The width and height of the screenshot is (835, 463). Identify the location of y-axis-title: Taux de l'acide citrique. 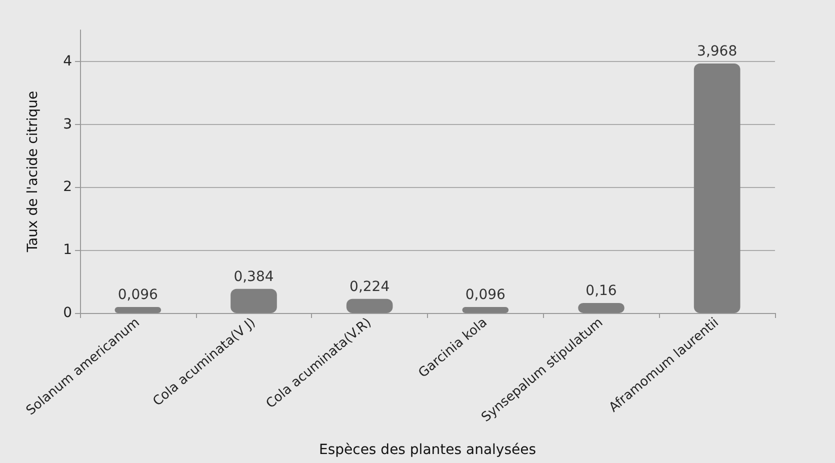
(33, 172).